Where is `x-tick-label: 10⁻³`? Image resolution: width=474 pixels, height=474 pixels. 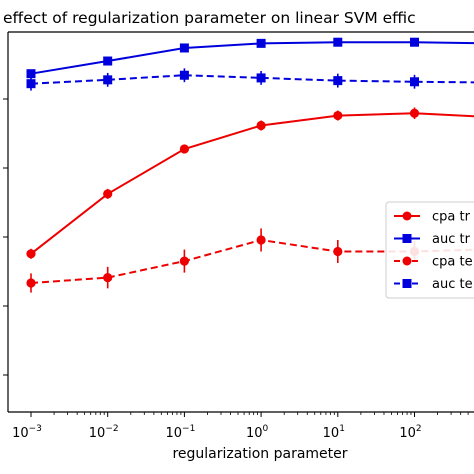 x-tick-label: 10⁻³ is located at coordinates (27, 432).